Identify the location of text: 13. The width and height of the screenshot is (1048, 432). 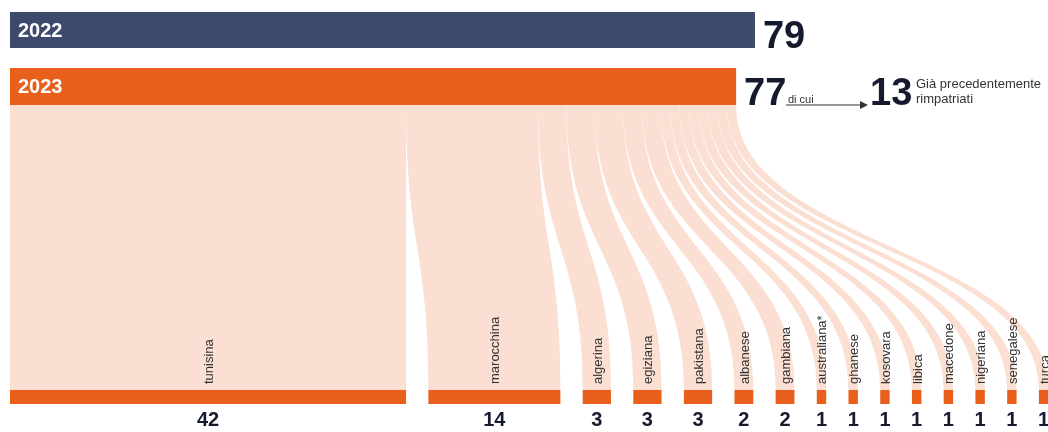
(891, 92).